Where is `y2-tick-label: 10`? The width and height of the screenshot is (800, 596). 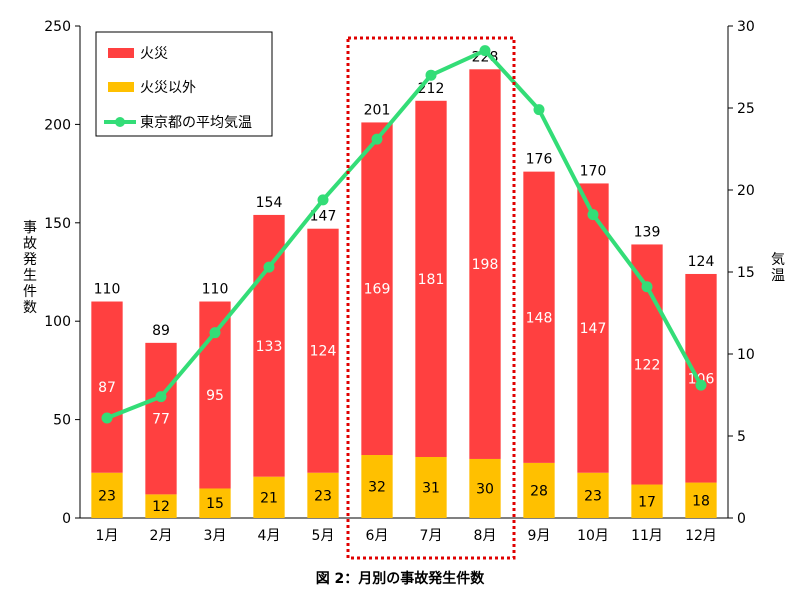
y2-tick-label: 10 is located at coordinates (746, 355).